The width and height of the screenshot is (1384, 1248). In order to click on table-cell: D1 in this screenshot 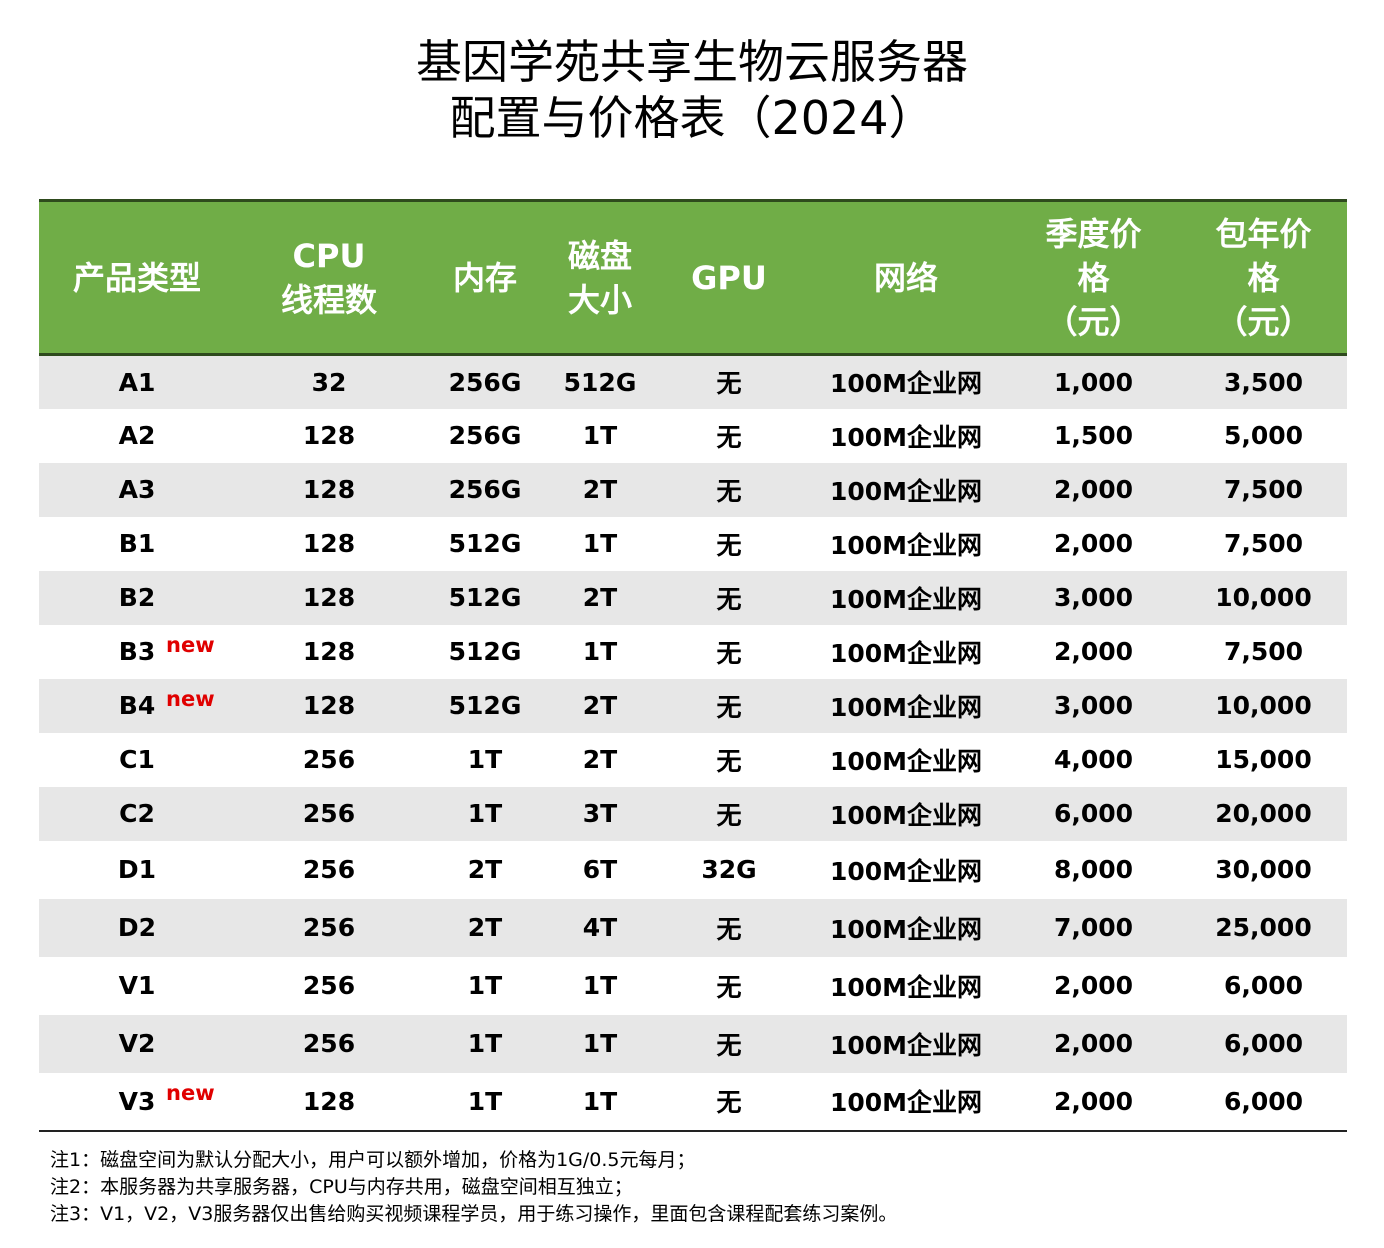, I will do `click(137, 869)`.